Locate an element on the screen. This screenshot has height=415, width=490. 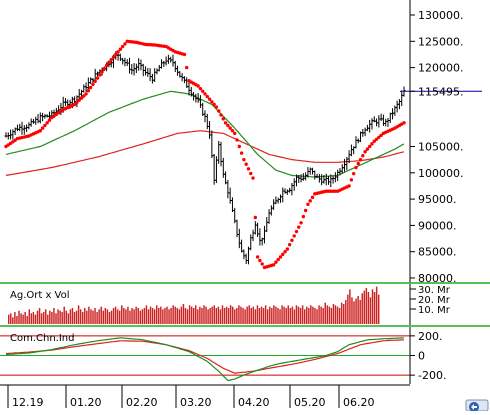
price-tick-label: 100000. is located at coordinates (441, 173).